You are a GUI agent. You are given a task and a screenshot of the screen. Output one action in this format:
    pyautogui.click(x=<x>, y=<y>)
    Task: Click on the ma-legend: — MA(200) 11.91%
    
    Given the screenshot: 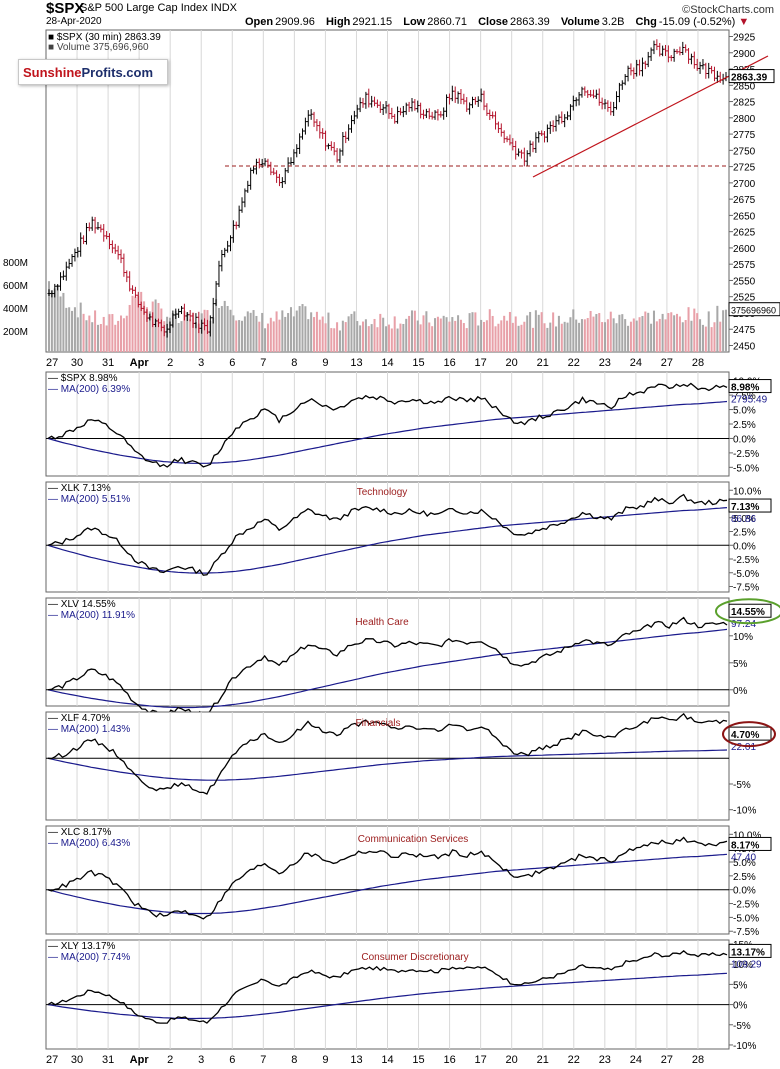 What is the action you would take?
    pyautogui.click(x=91, y=615)
    